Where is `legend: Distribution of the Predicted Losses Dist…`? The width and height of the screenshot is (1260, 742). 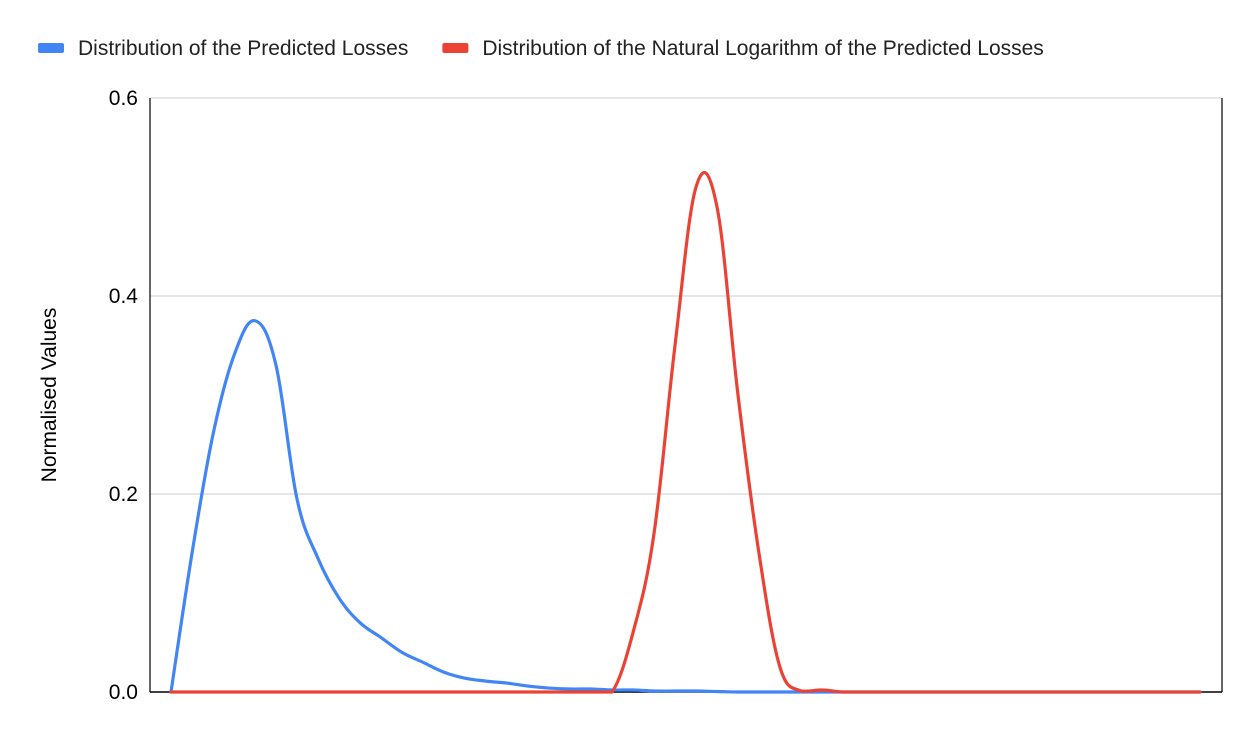 legend: Distribution of the Predicted Losses Dist… is located at coordinates (541, 48).